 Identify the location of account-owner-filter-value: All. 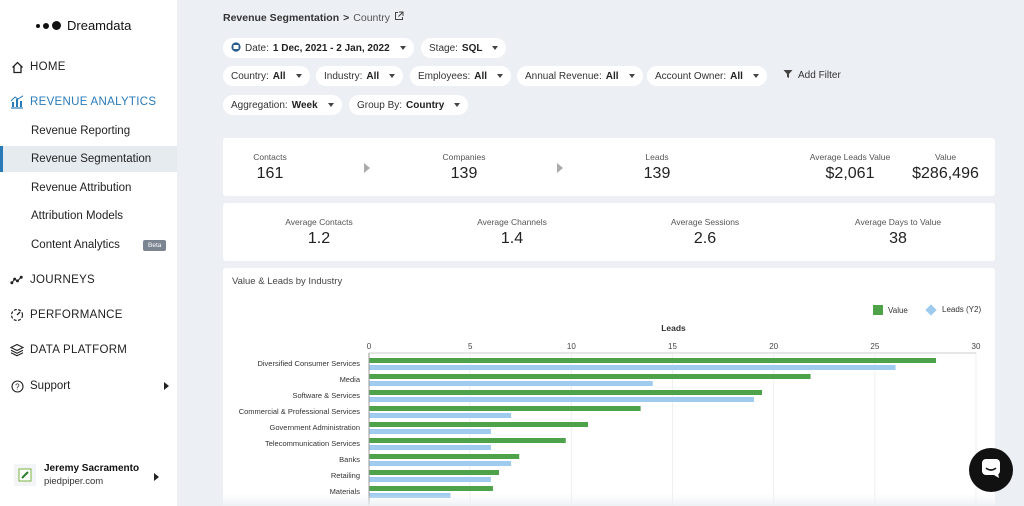
(736, 76).